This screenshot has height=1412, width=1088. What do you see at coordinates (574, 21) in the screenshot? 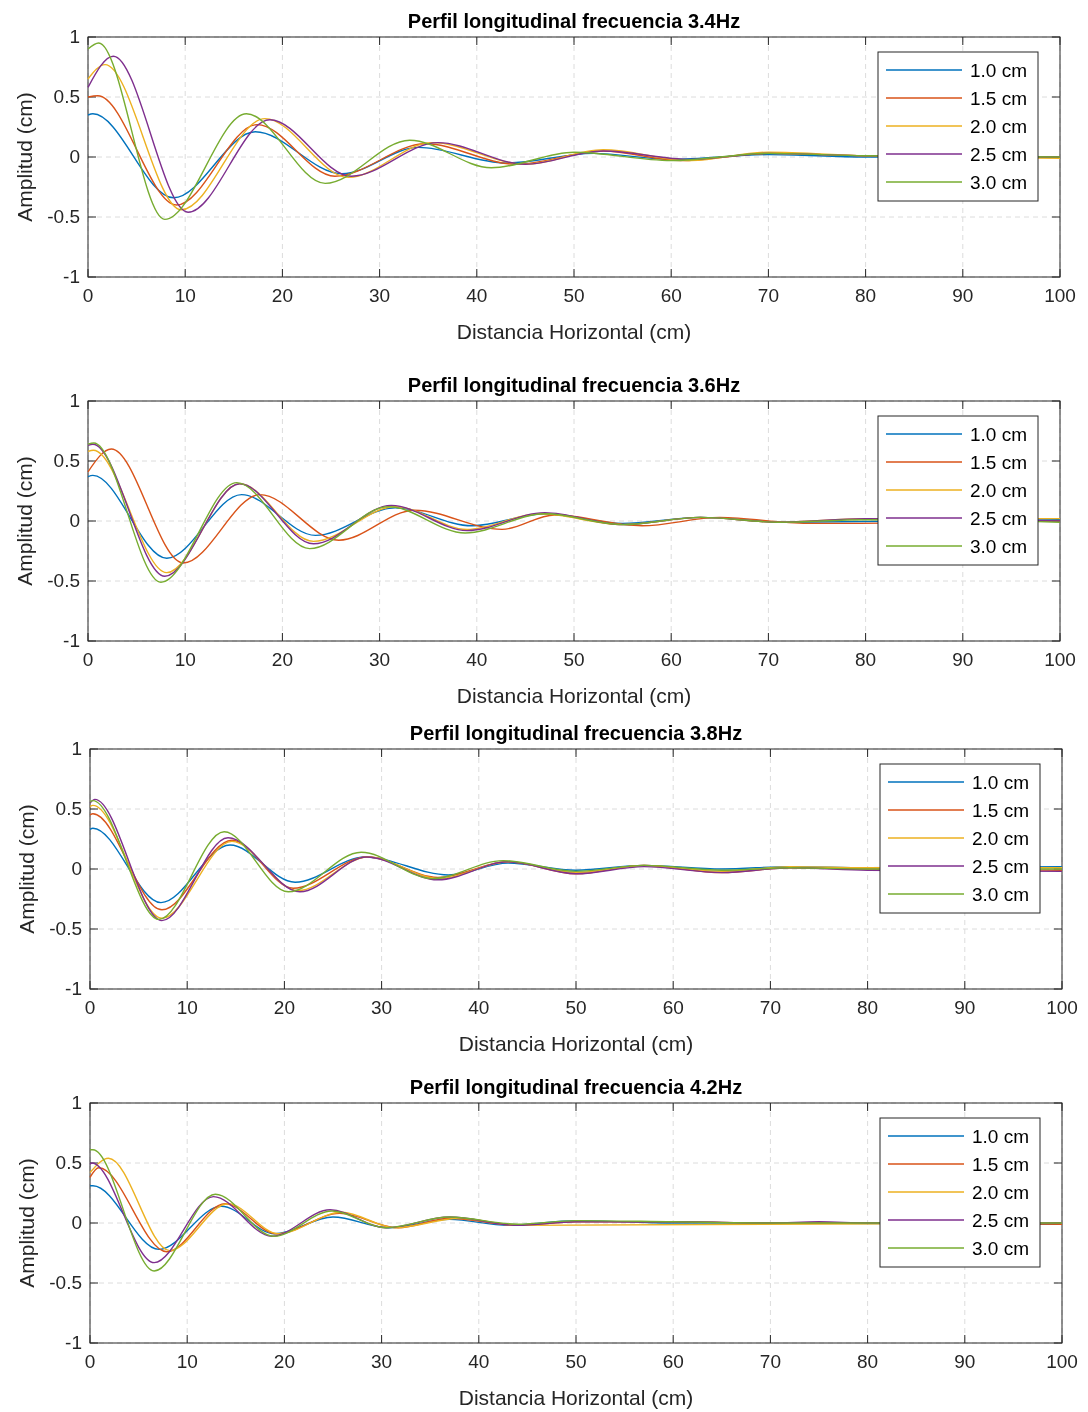
I see `chart-title: Perfil longitudinal frecuencia 3.4Hz` at bounding box center [574, 21].